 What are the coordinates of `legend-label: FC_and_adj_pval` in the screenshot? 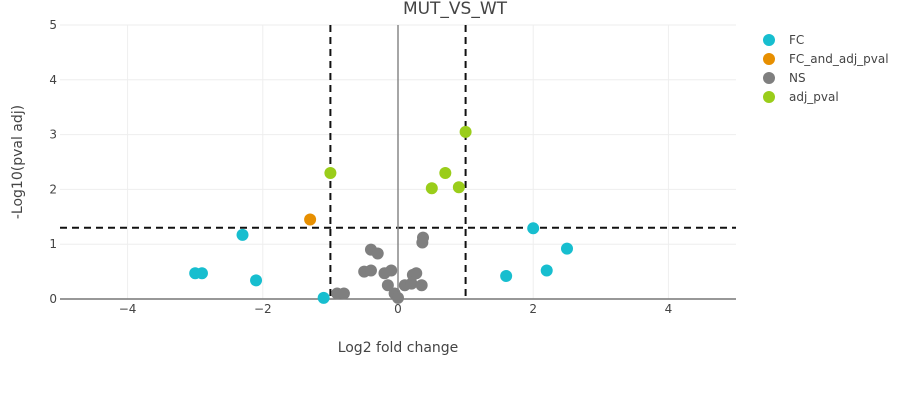 It's located at (839, 59).